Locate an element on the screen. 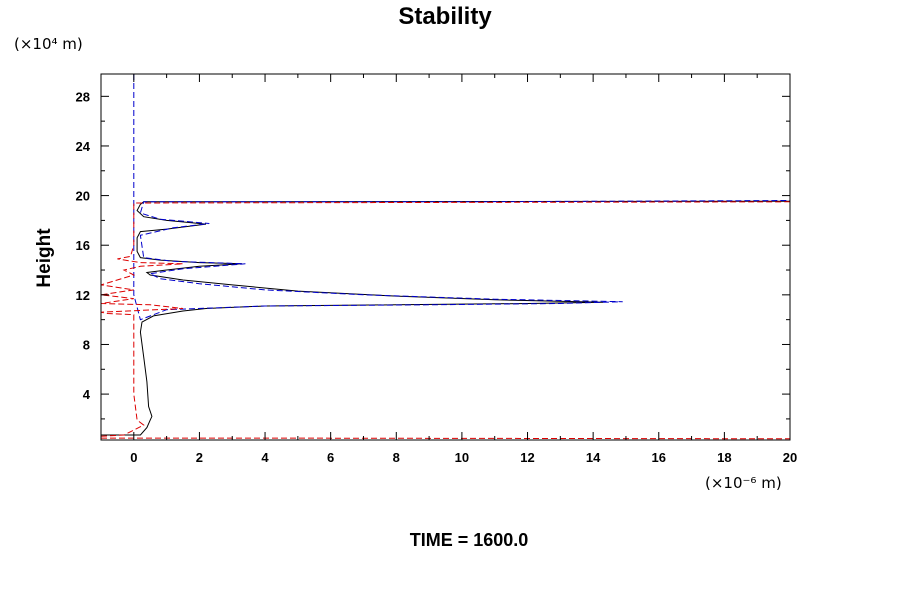  x-tick-label: 20 is located at coordinates (790, 457).